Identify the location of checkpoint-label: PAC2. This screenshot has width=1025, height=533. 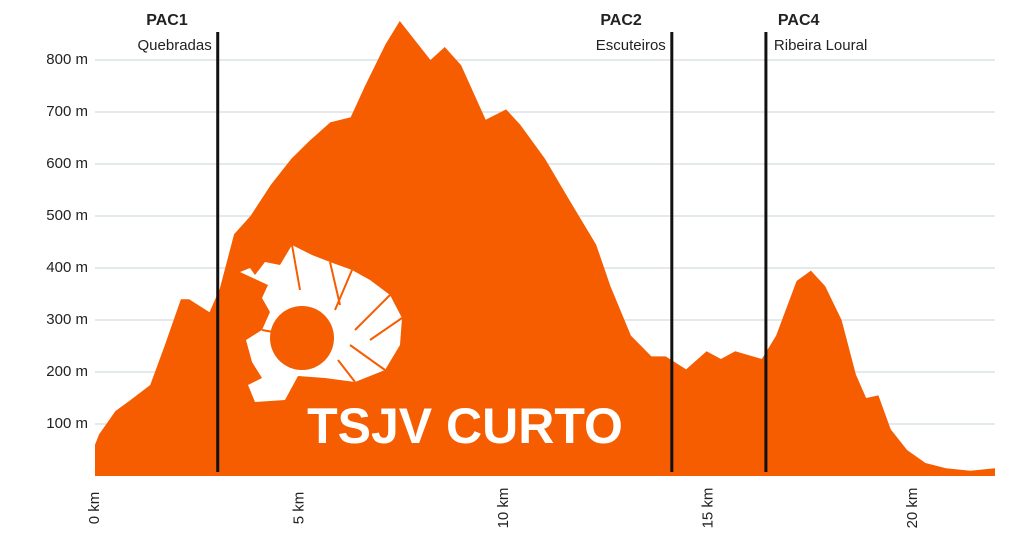
(621, 20).